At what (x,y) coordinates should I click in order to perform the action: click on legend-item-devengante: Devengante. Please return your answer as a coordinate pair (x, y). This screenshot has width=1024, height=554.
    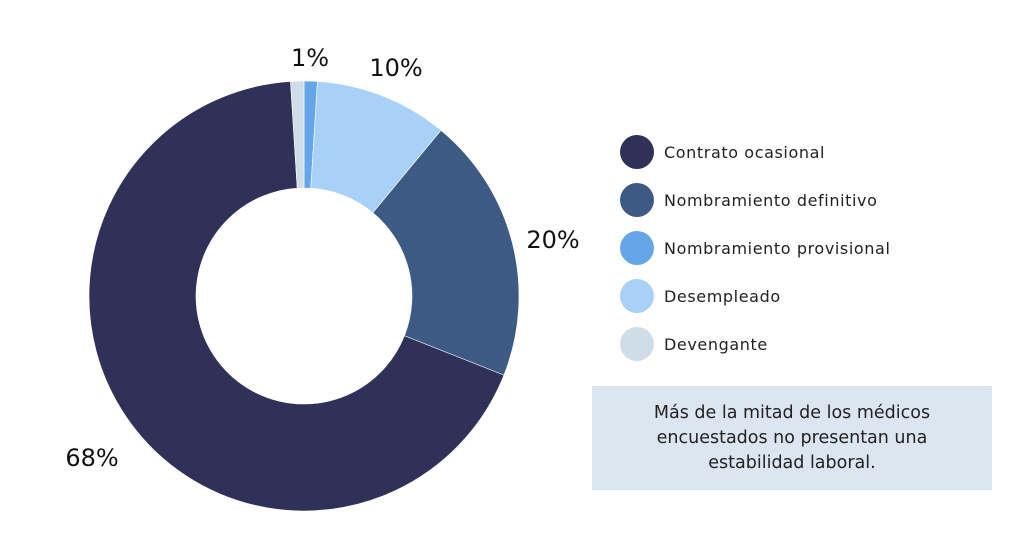
    Looking at the image, I should click on (755, 344).